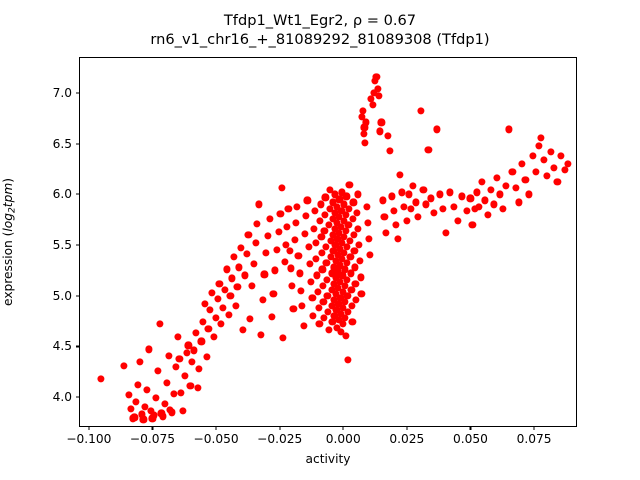 The height and width of the screenshot is (480, 640). Describe the element at coordinates (216, 439) in the screenshot. I see `x-axis-tick-label: −0.050` at that location.